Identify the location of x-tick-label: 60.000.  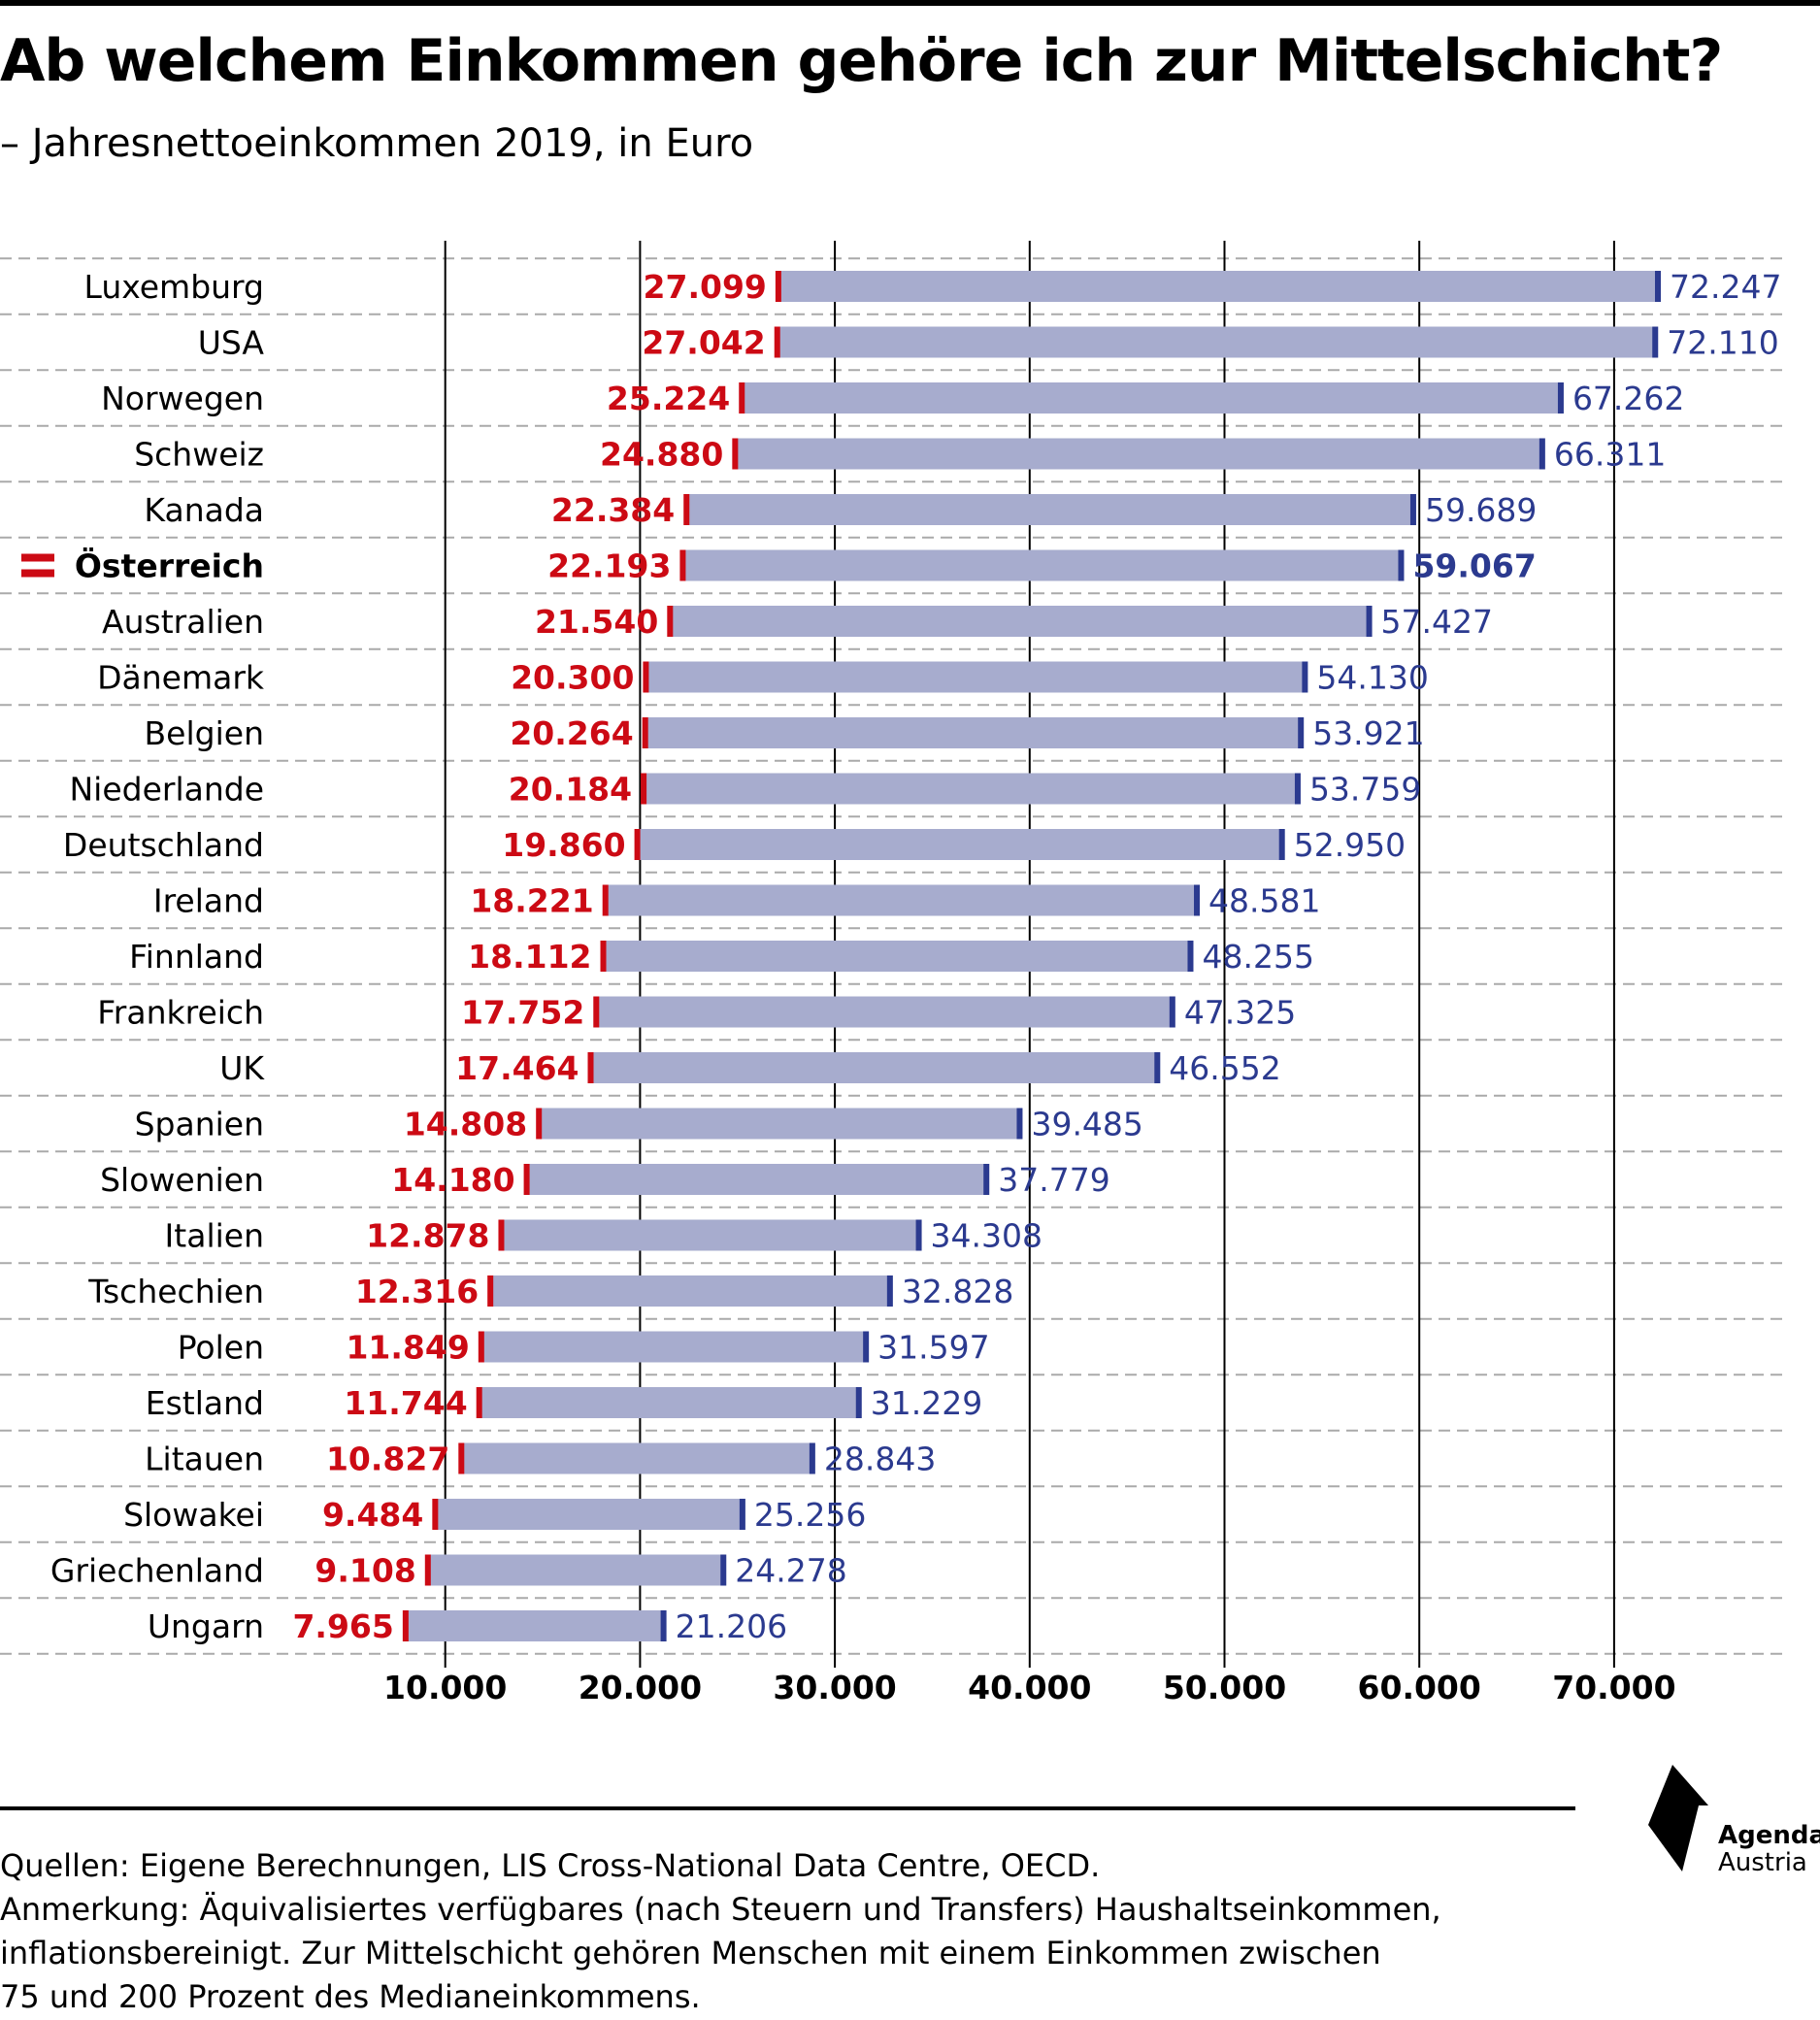
(1419, 1687).